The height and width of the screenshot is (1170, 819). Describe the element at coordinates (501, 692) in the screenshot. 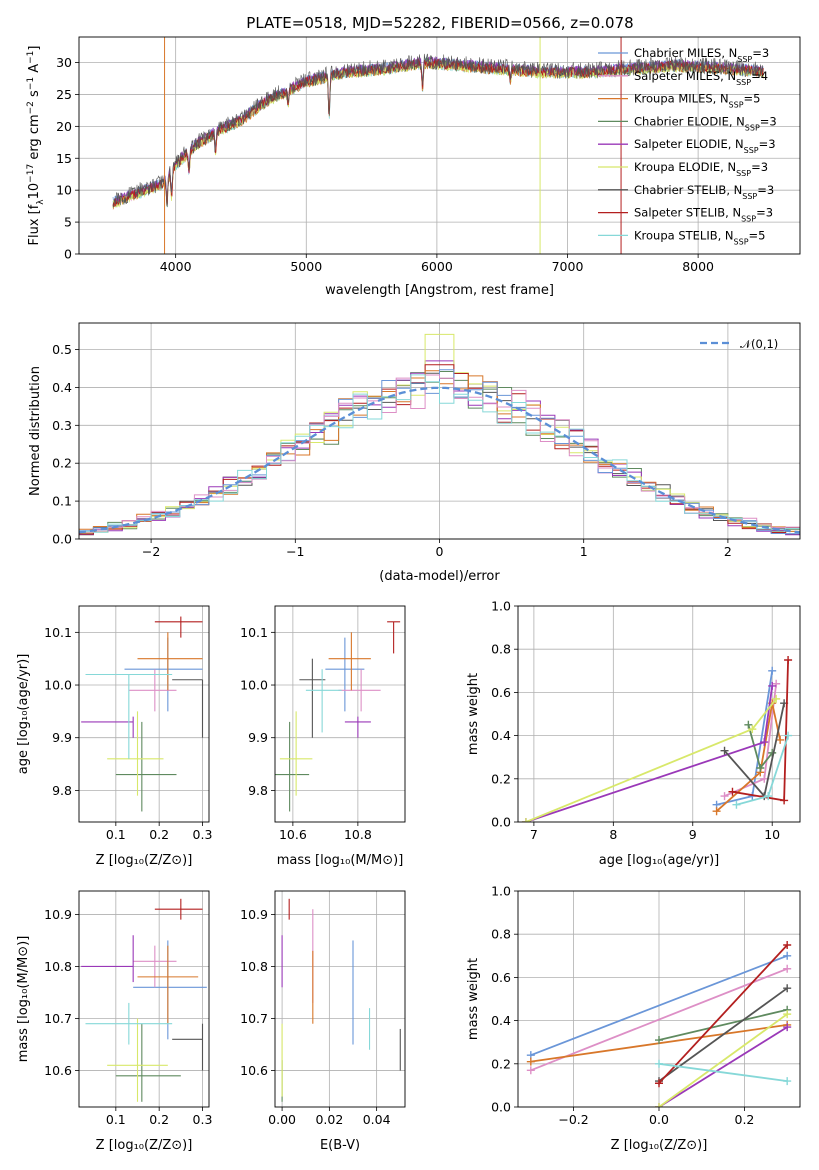

I see `y-tick-label: 0.6` at that location.